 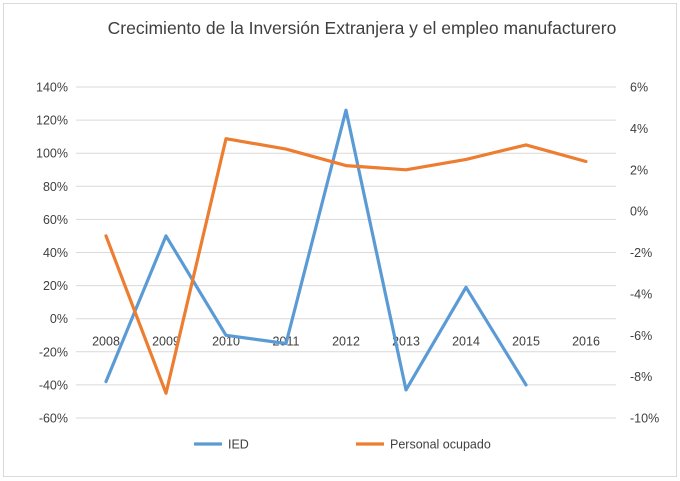 I want to click on x-tick-label: 2012, so click(x=346, y=342).